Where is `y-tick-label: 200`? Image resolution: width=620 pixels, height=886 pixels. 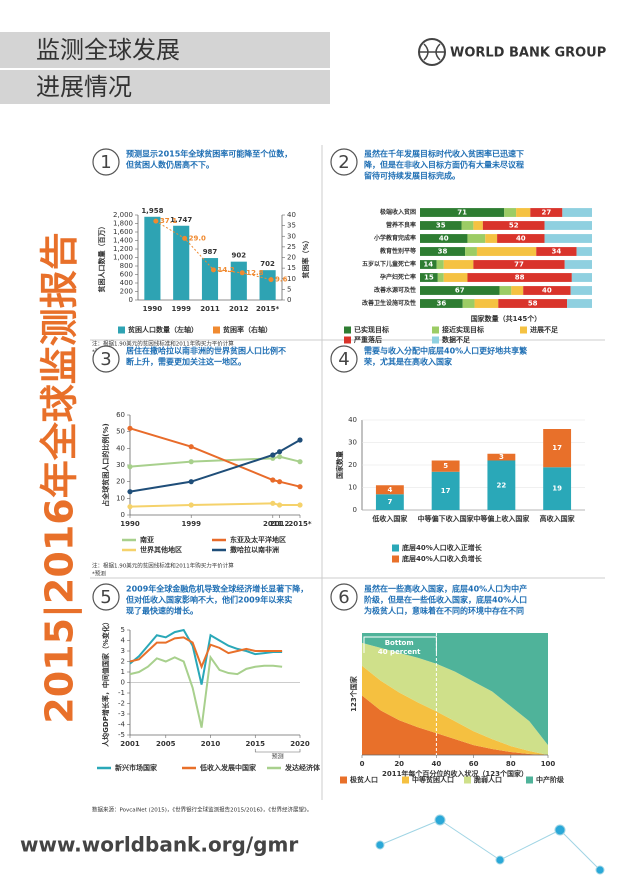 y-tick-label: 200 is located at coordinates (126, 292).